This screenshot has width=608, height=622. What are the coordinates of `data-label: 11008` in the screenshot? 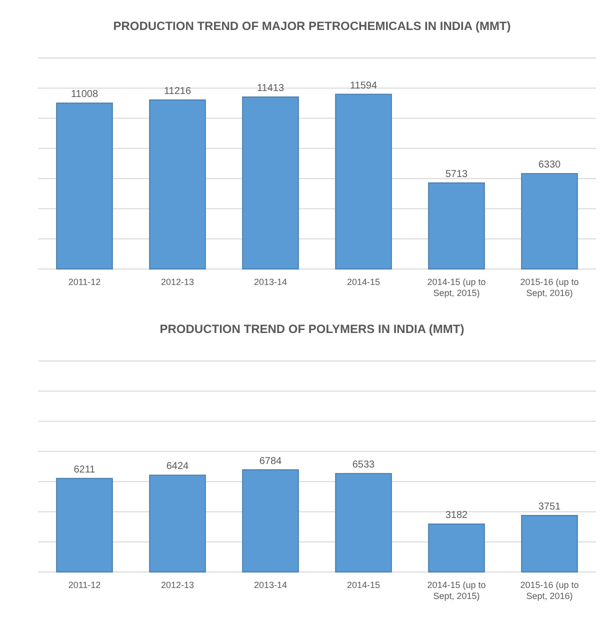 It's located at (84, 94).